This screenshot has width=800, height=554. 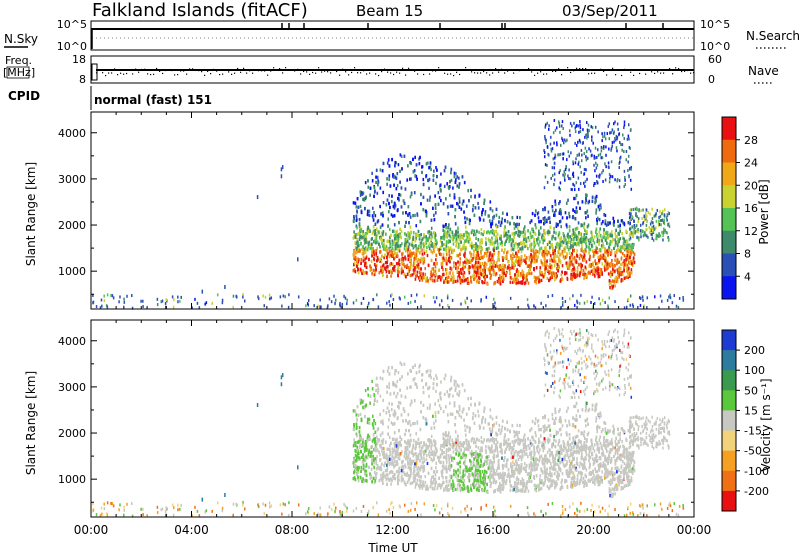 What do you see at coordinates (19, 72) in the screenshot?
I see `freq-unit-label: [MHz]` at bounding box center [19, 72].